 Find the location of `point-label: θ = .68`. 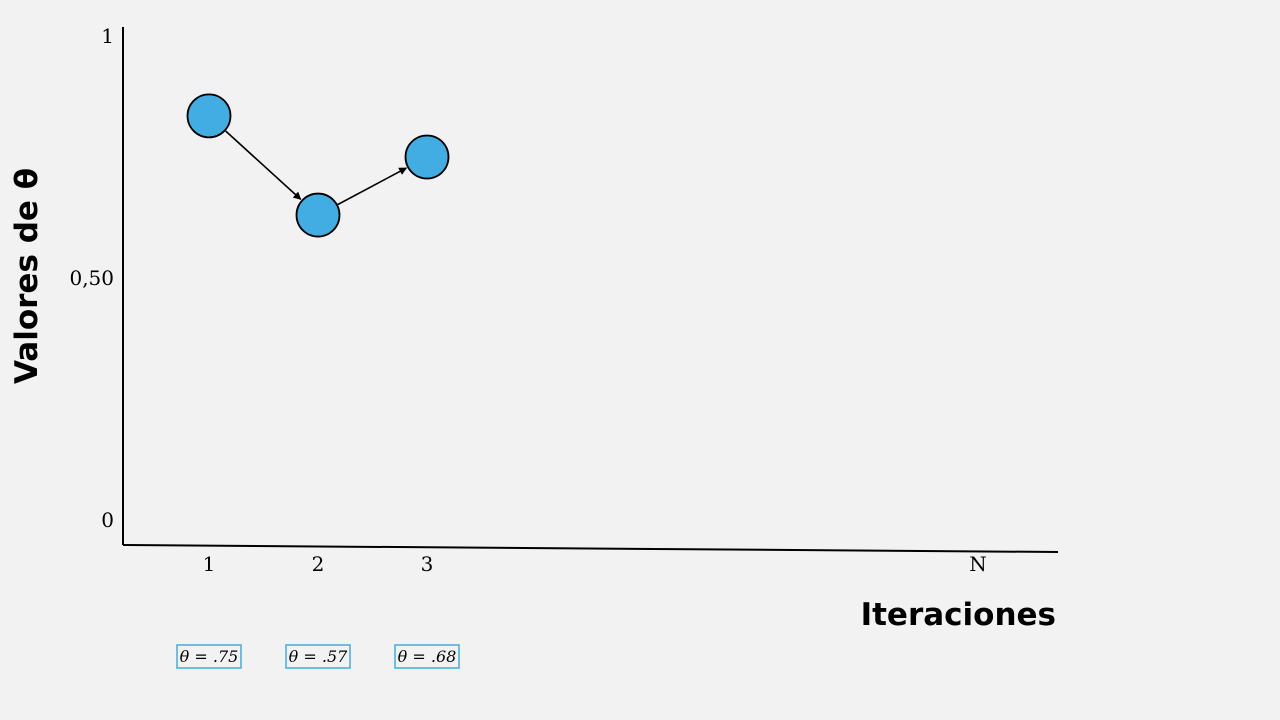

point-label: θ = .68 is located at coordinates (427, 656).